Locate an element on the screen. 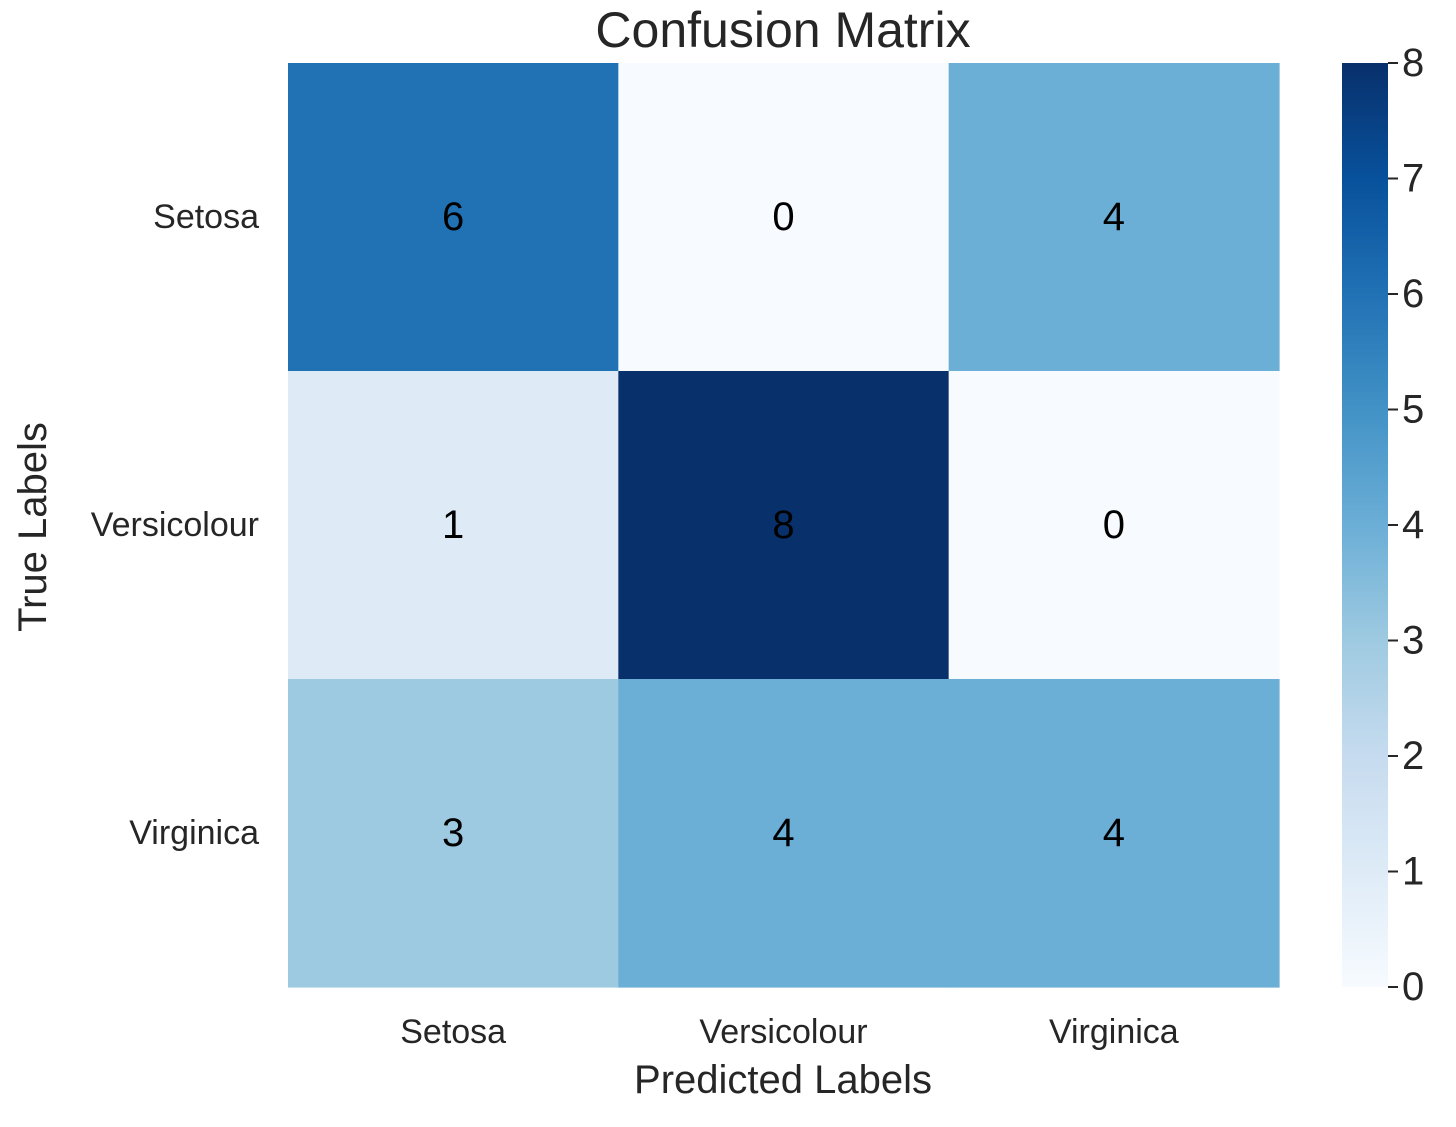 The height and width of the screenshot is (1127, 1456). cell-value-r0-c2: 4 is located at coordinates (1114, 217).